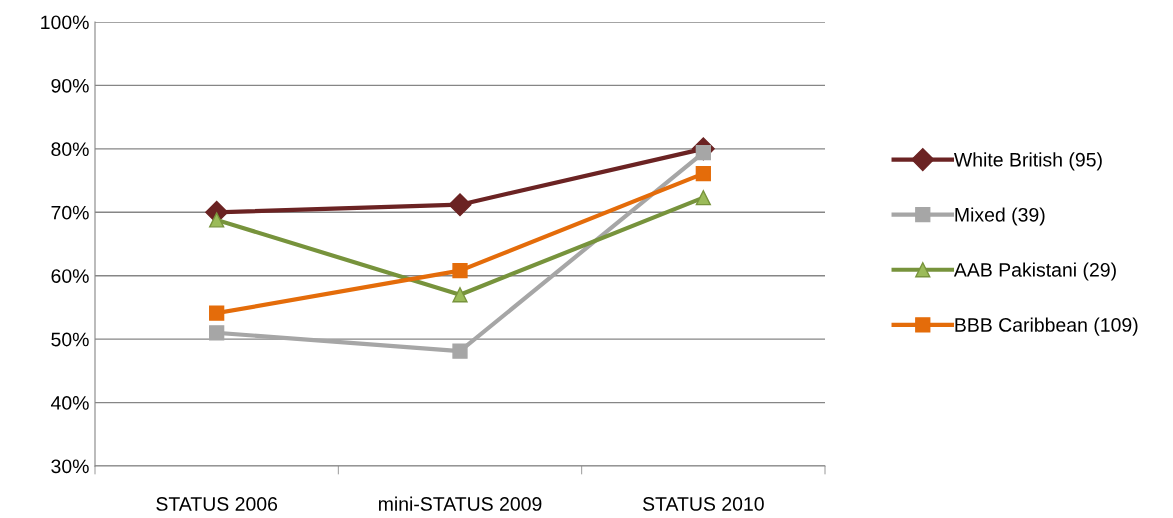 The height and width of the screenshot is (518, 1173). I want to click on legend-label: AAB Pakistani (29), so click(1034, 271).